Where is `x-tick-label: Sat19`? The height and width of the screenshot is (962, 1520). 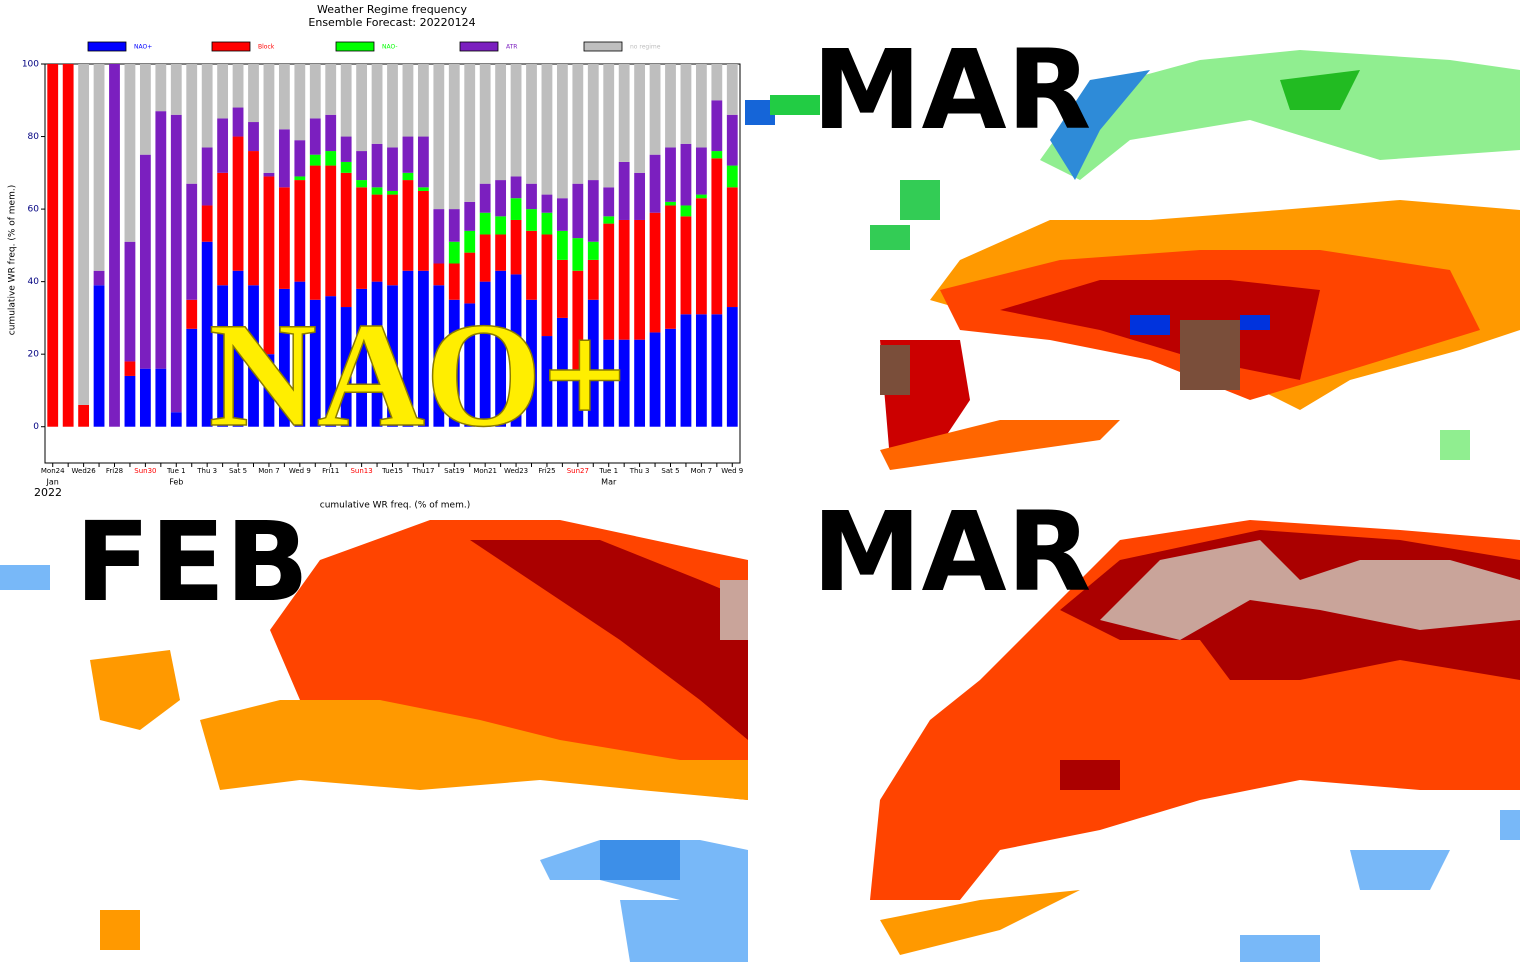
x-tick-label: Sat19 is located at coordinates (454, 471).